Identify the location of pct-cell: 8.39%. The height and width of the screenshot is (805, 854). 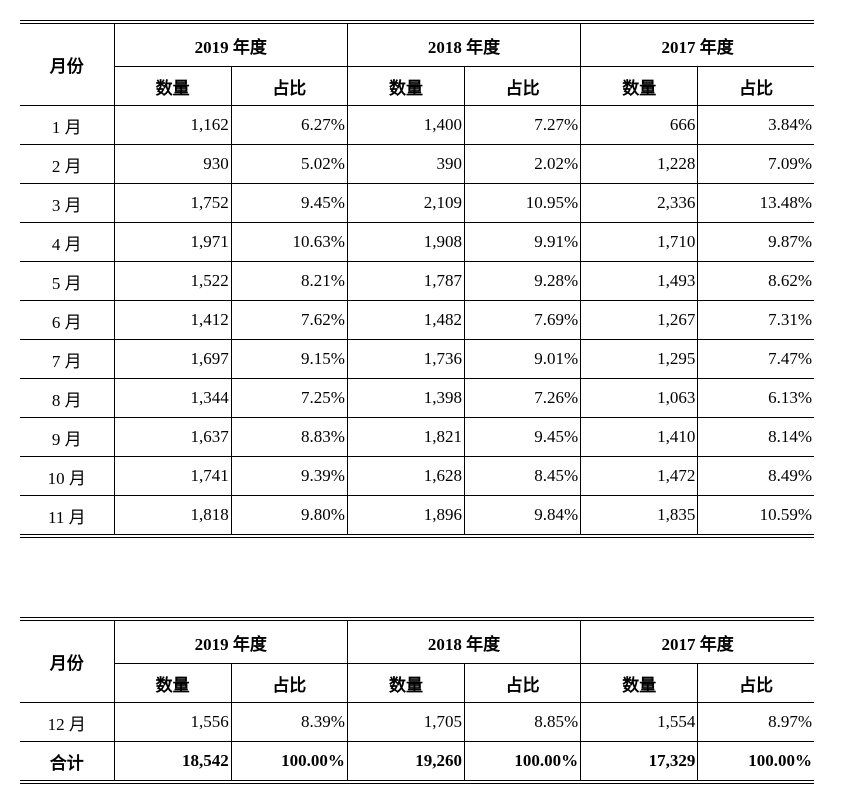
(289, 722).